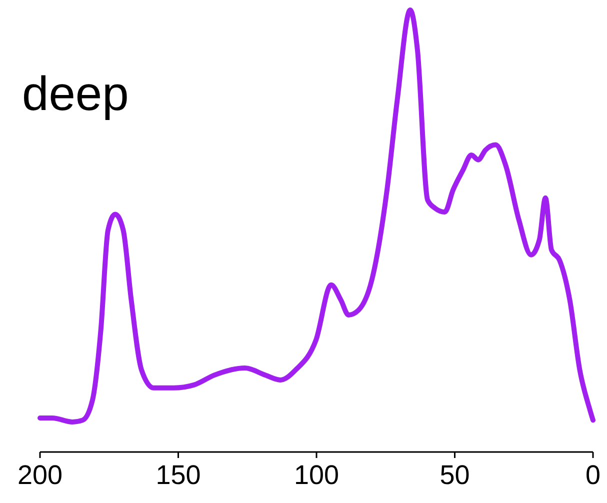 The image size is (607, 503). I want to click on x-tick-label: 100, so click(317, 475).